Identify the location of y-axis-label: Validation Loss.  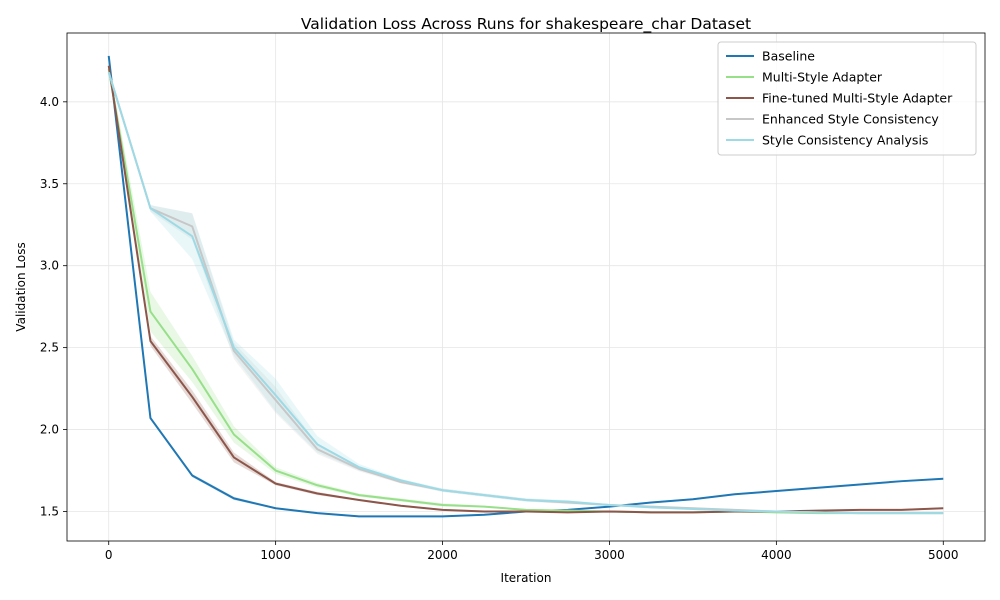
(21, 286).